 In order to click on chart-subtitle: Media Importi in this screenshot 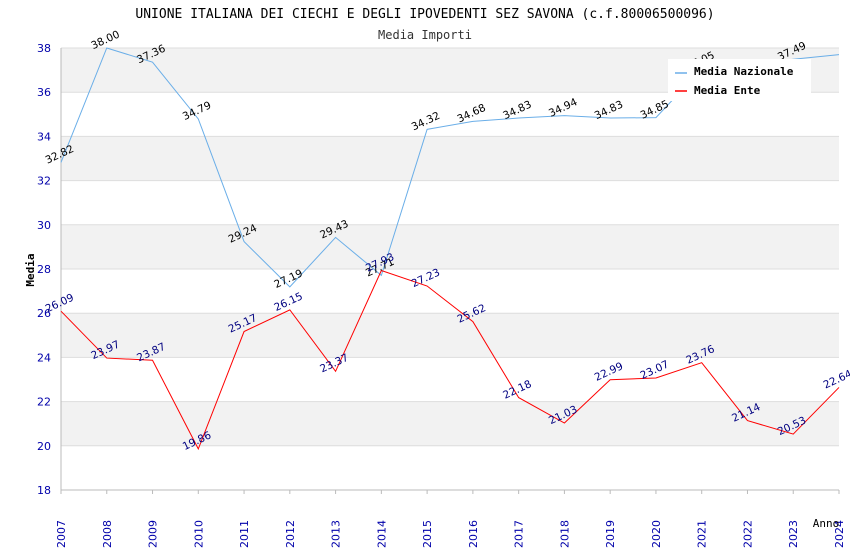, I will do `click(425, 35)`.